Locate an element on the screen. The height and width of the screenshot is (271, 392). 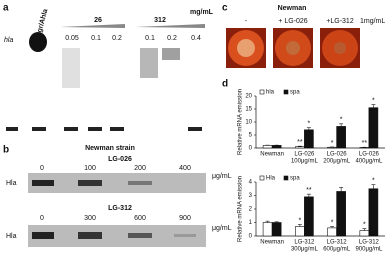
legend-label: hla is located at coordinates (270, 93).